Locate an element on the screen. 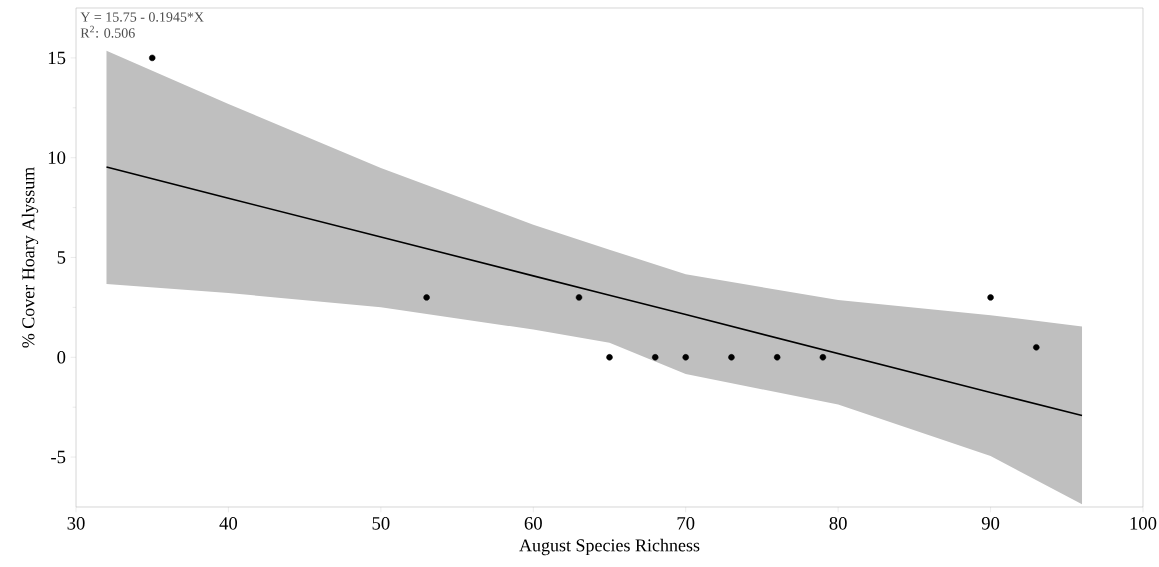  x-tick-label: 80 is located at coordinates (838, 523).